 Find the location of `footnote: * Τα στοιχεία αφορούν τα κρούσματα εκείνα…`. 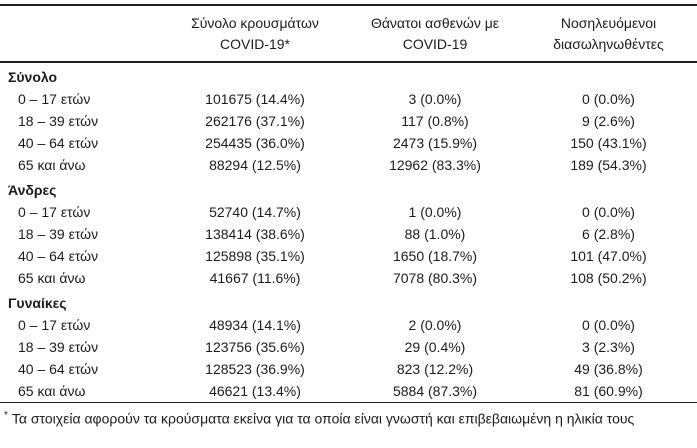

footnote: * Τα στοιχεία αφορούν τα κρούσματα εκείνα… is located at coordinates (348, 415).